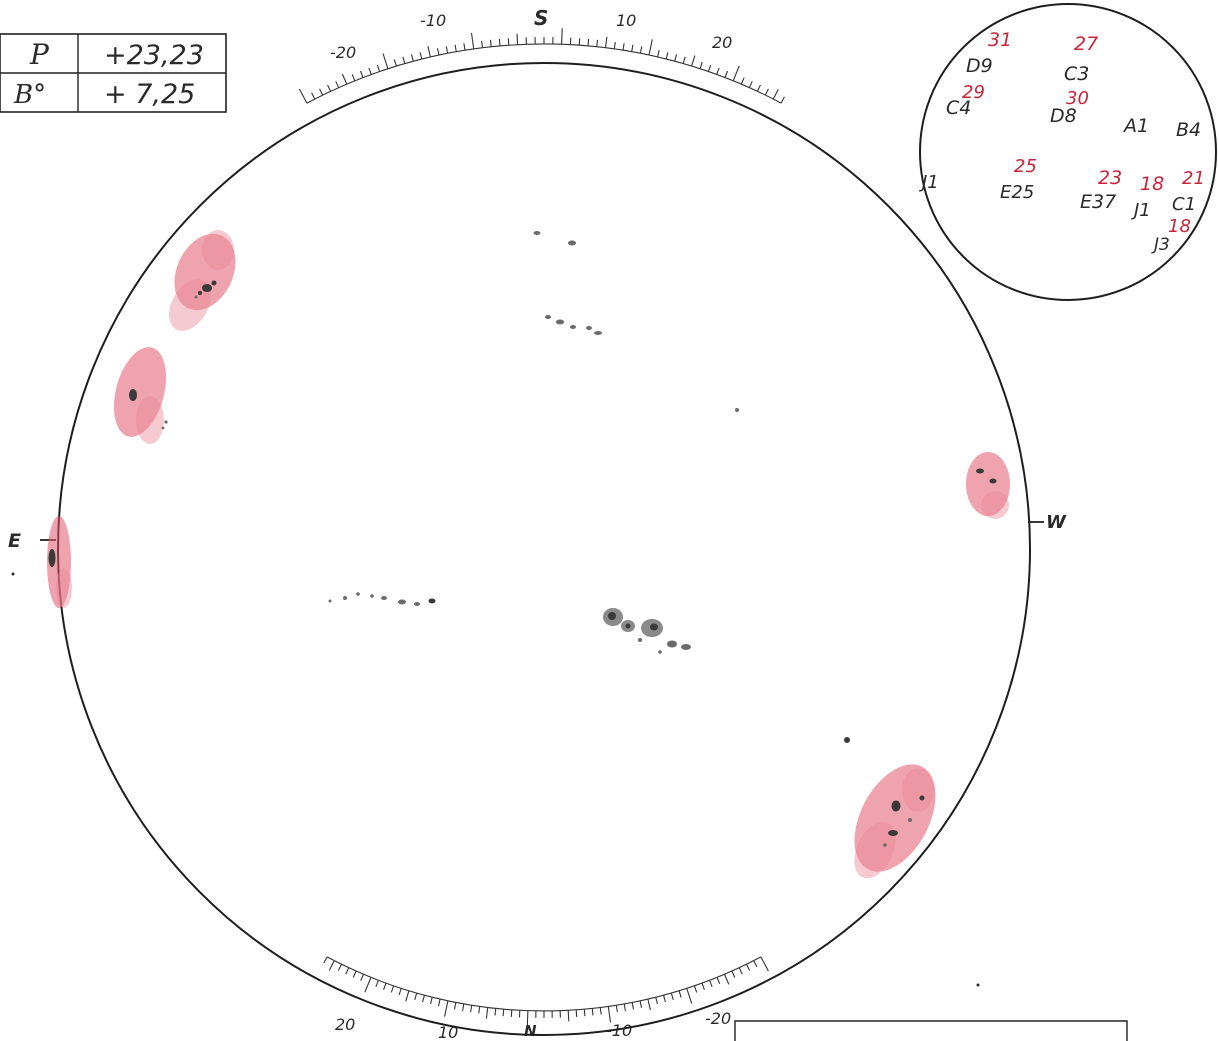 The image size is (1219, 1041). What do you see at coordinates (345, 1024) in the screenshot?
I see `bottom-scale-label-20: 20` at bounding box center [345, 1024].